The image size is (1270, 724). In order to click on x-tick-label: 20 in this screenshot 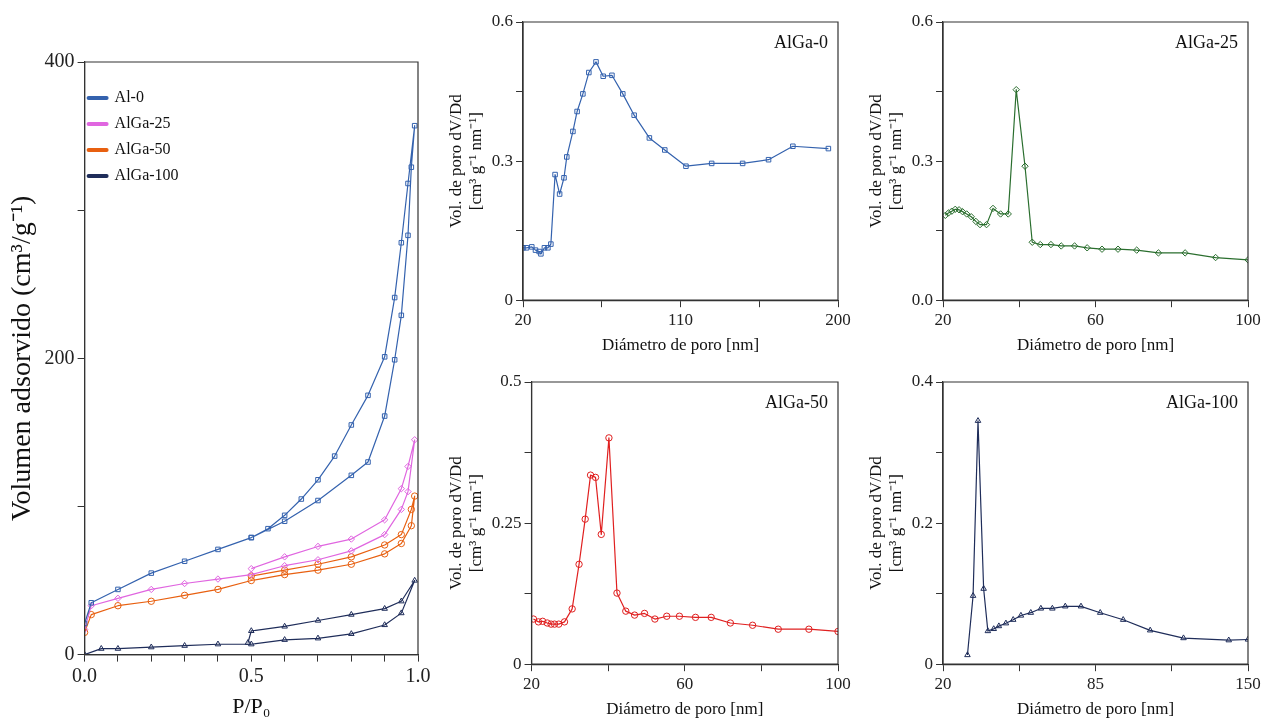, I will do `click(943, 319)`.